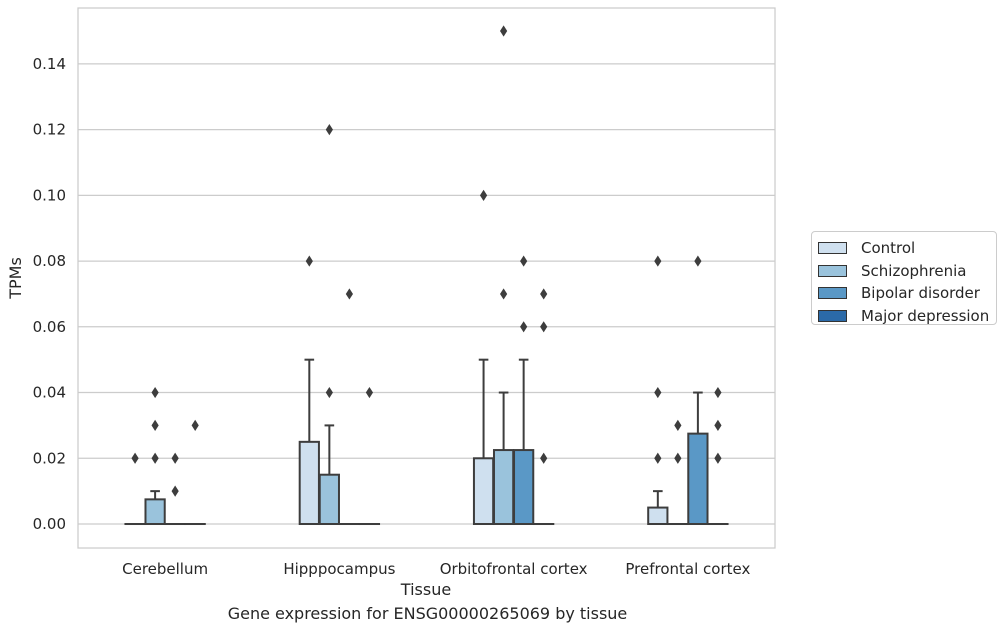 The width and height of the screenshot is (1007, 634). Describe the element at coordinates (165, 569) in the screenshot. I see `x-tick-label: Cerebellum` at that location.